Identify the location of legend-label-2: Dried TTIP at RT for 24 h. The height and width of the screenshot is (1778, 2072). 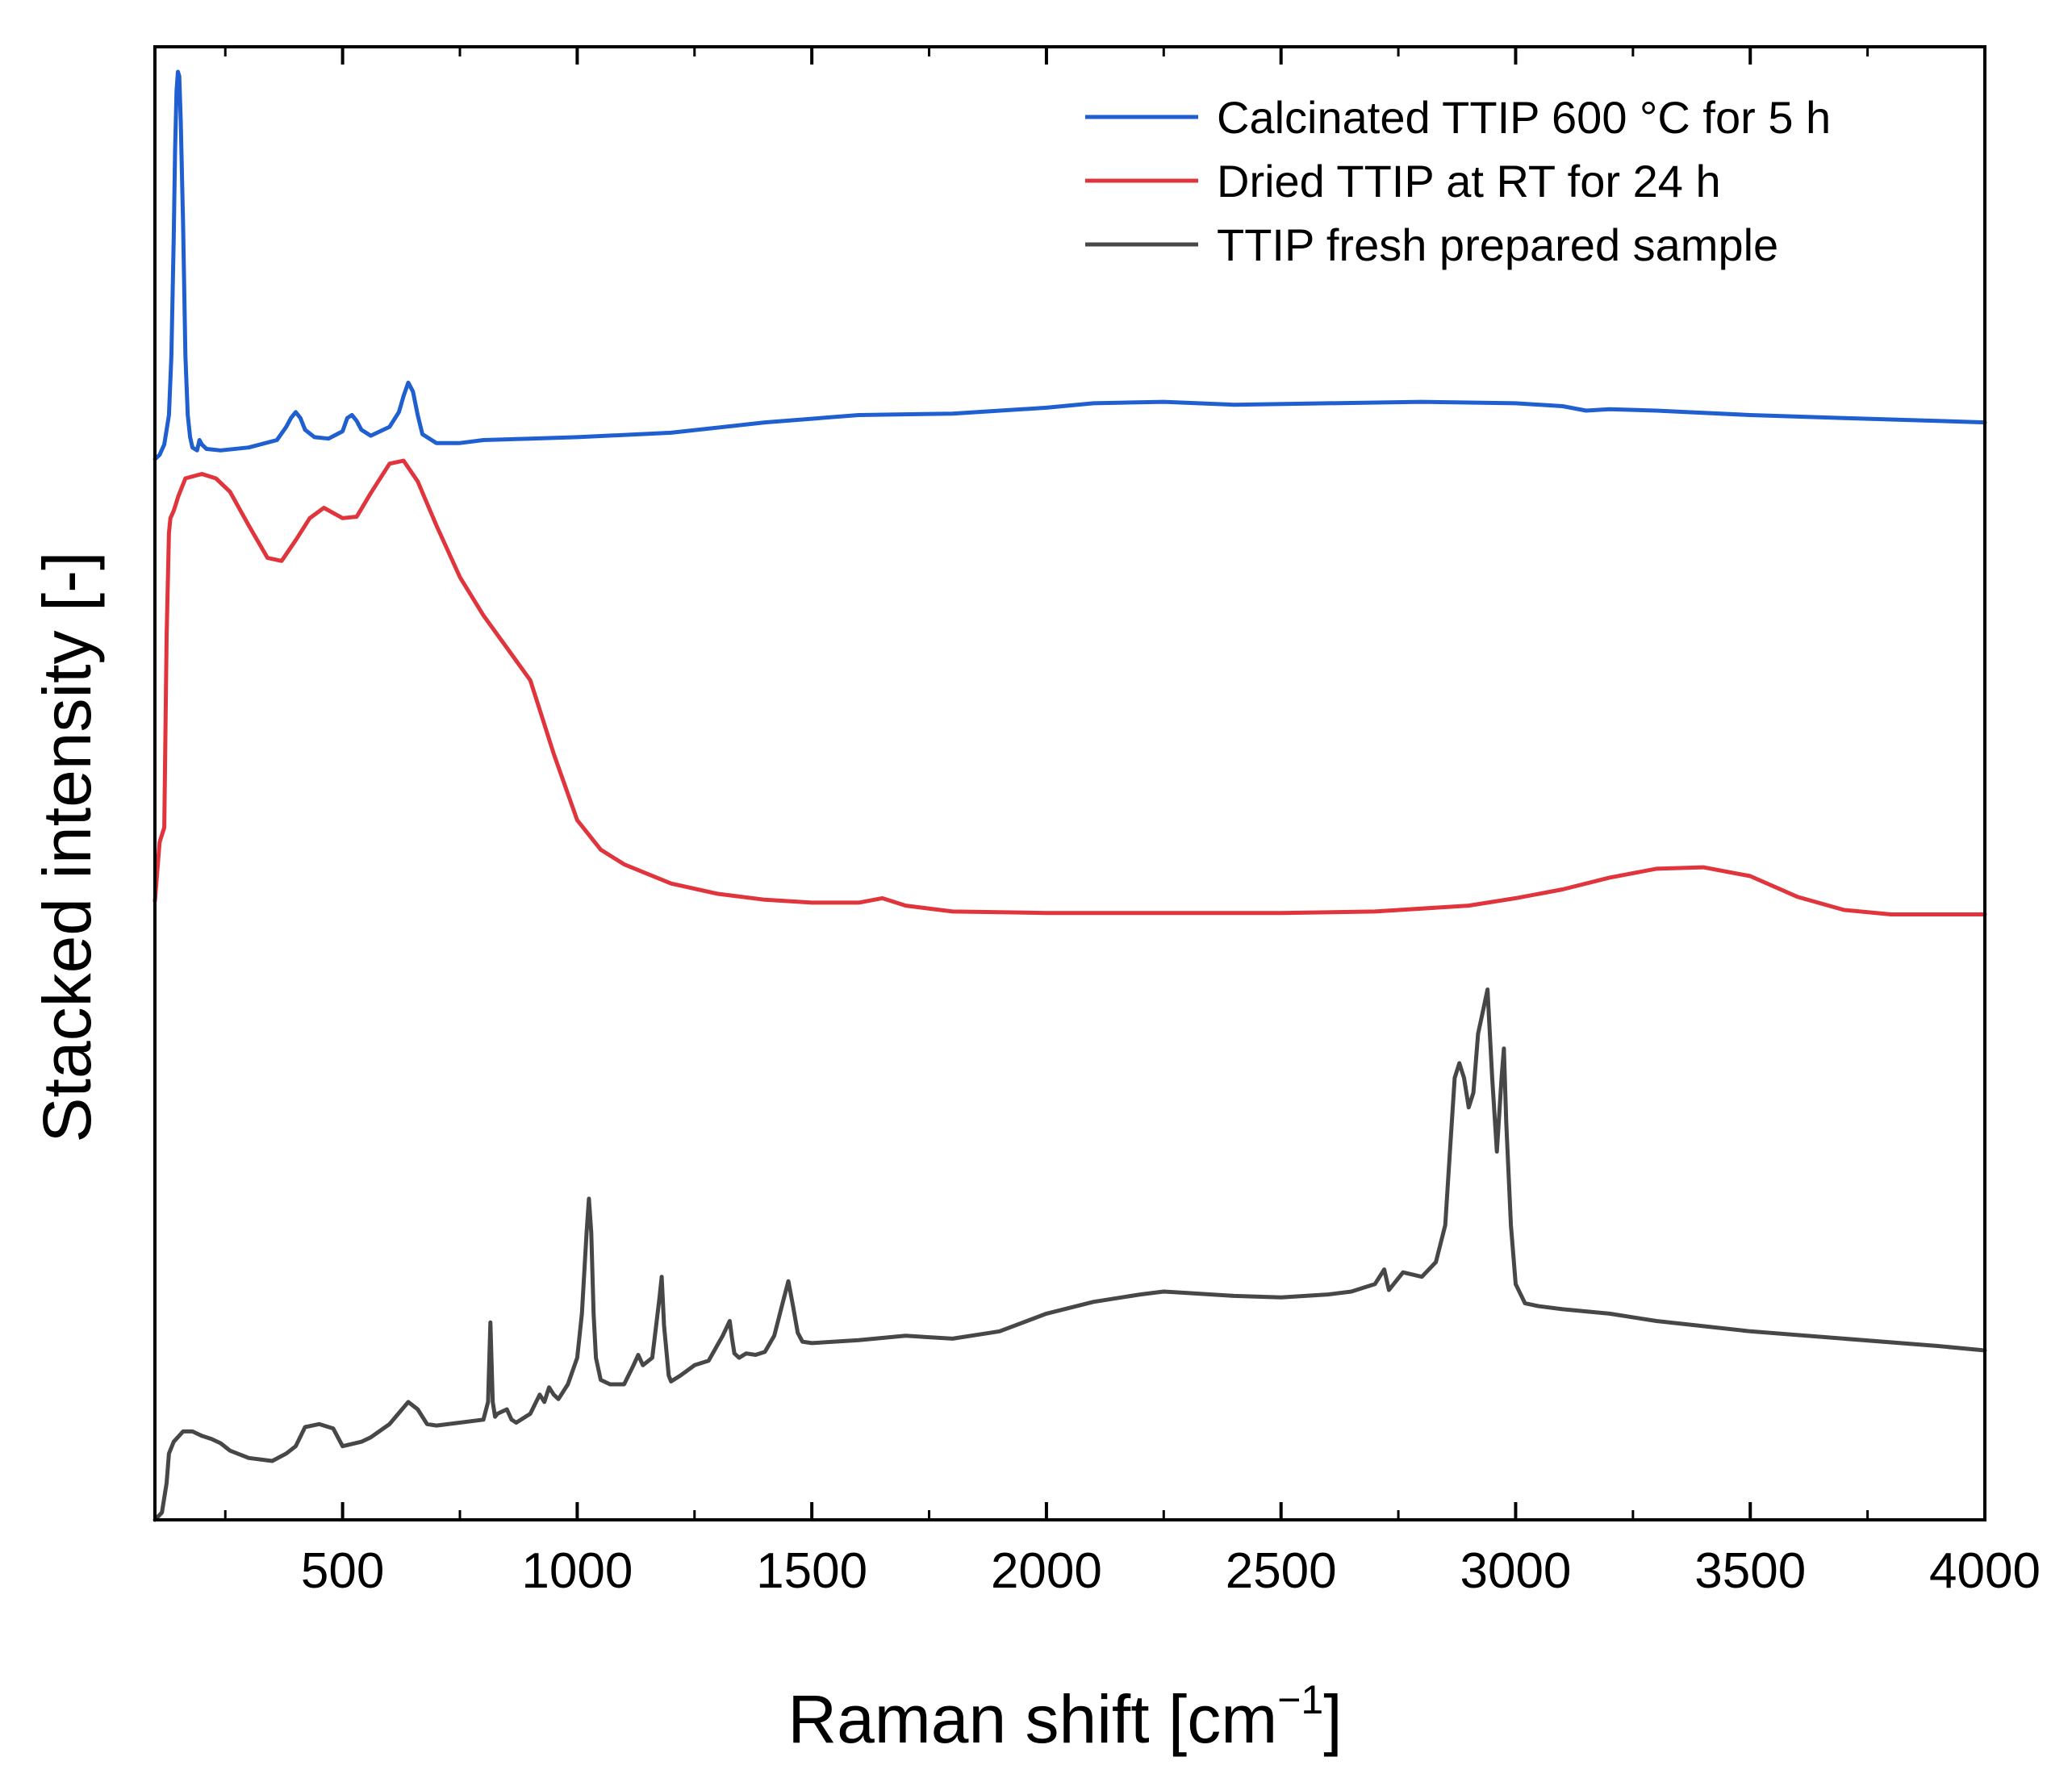
(1469, 181).